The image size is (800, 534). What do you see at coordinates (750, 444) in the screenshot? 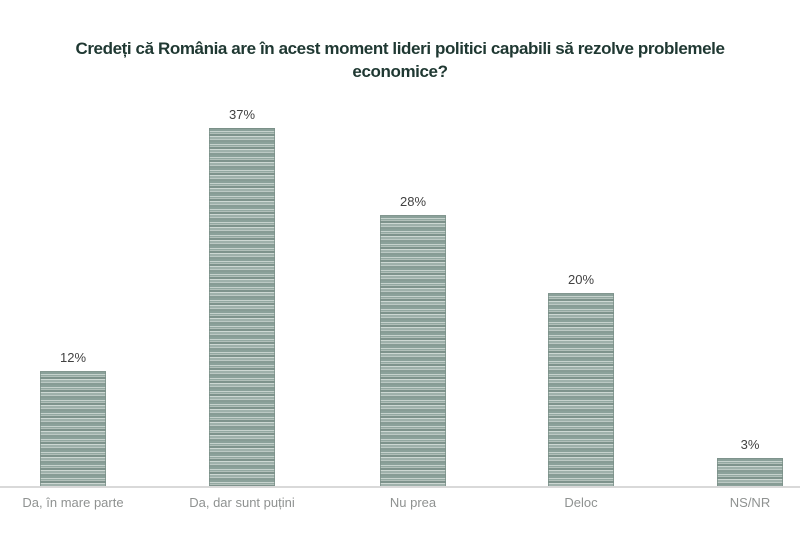
I see `bar-value-label: 3%` at bounding box center [750, 444].